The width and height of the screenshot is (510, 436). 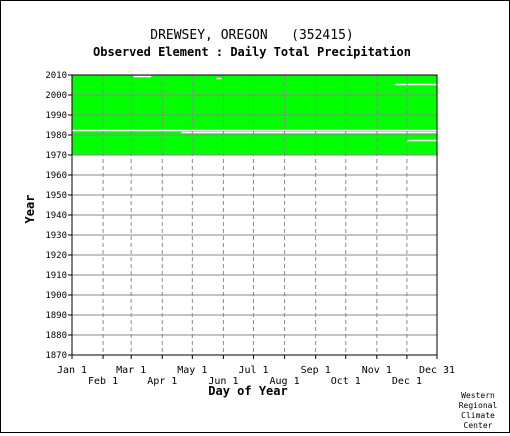 I want to click on y-tick-label: 2000, so click(x=56, y=96).